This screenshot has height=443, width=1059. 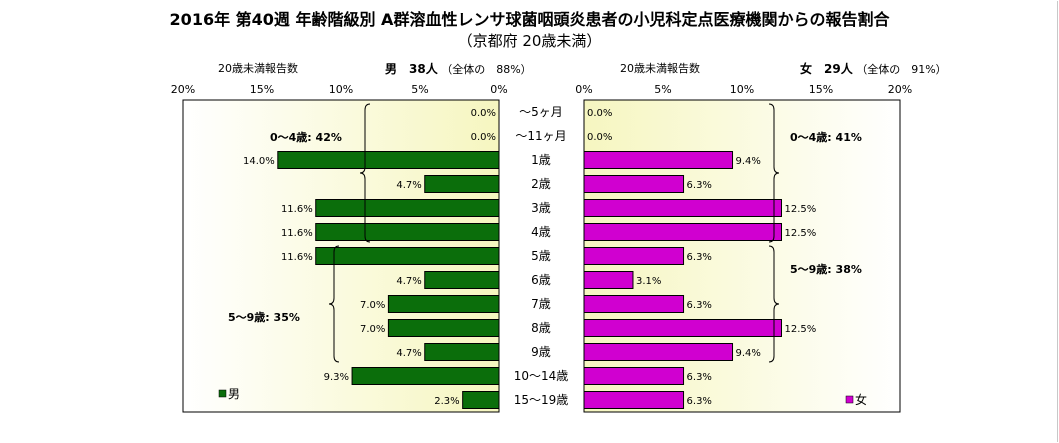 What do you see at coordinates (334, 304) in the screenshot?
I see `male-5-9-brace` at bounding box center [334, 304].